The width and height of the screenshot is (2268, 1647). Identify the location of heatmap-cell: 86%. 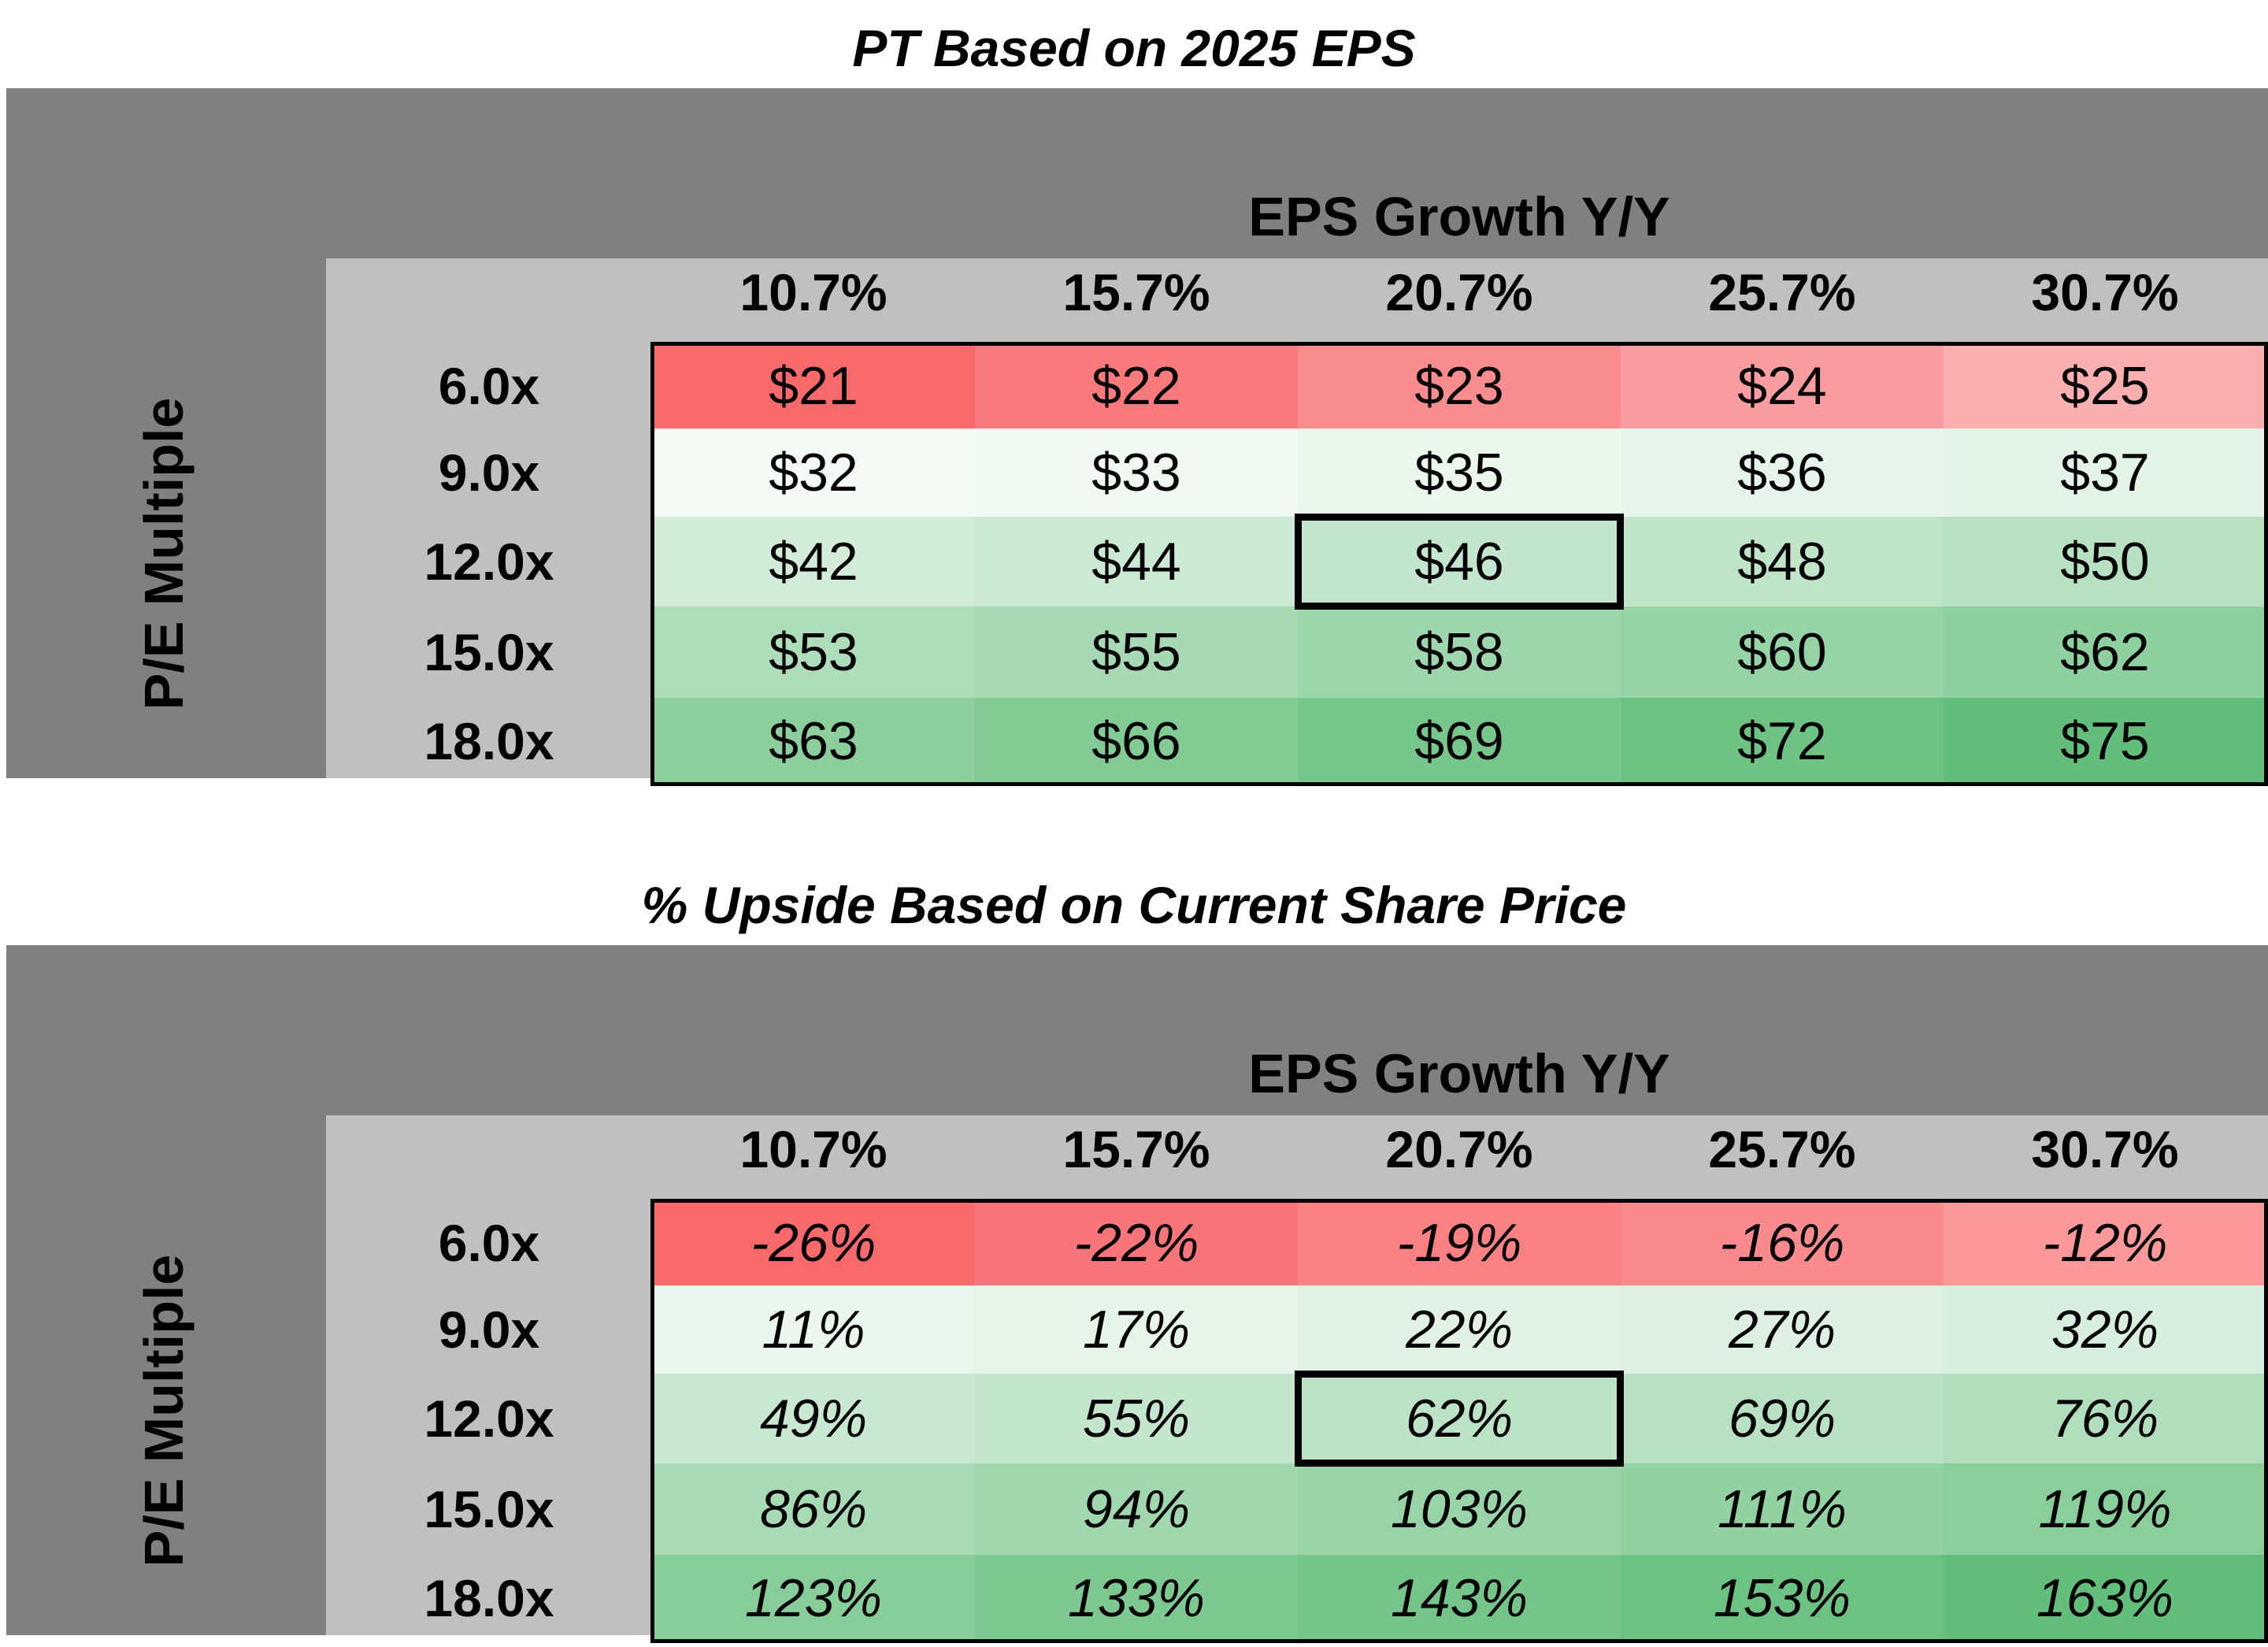
(813, 1509).